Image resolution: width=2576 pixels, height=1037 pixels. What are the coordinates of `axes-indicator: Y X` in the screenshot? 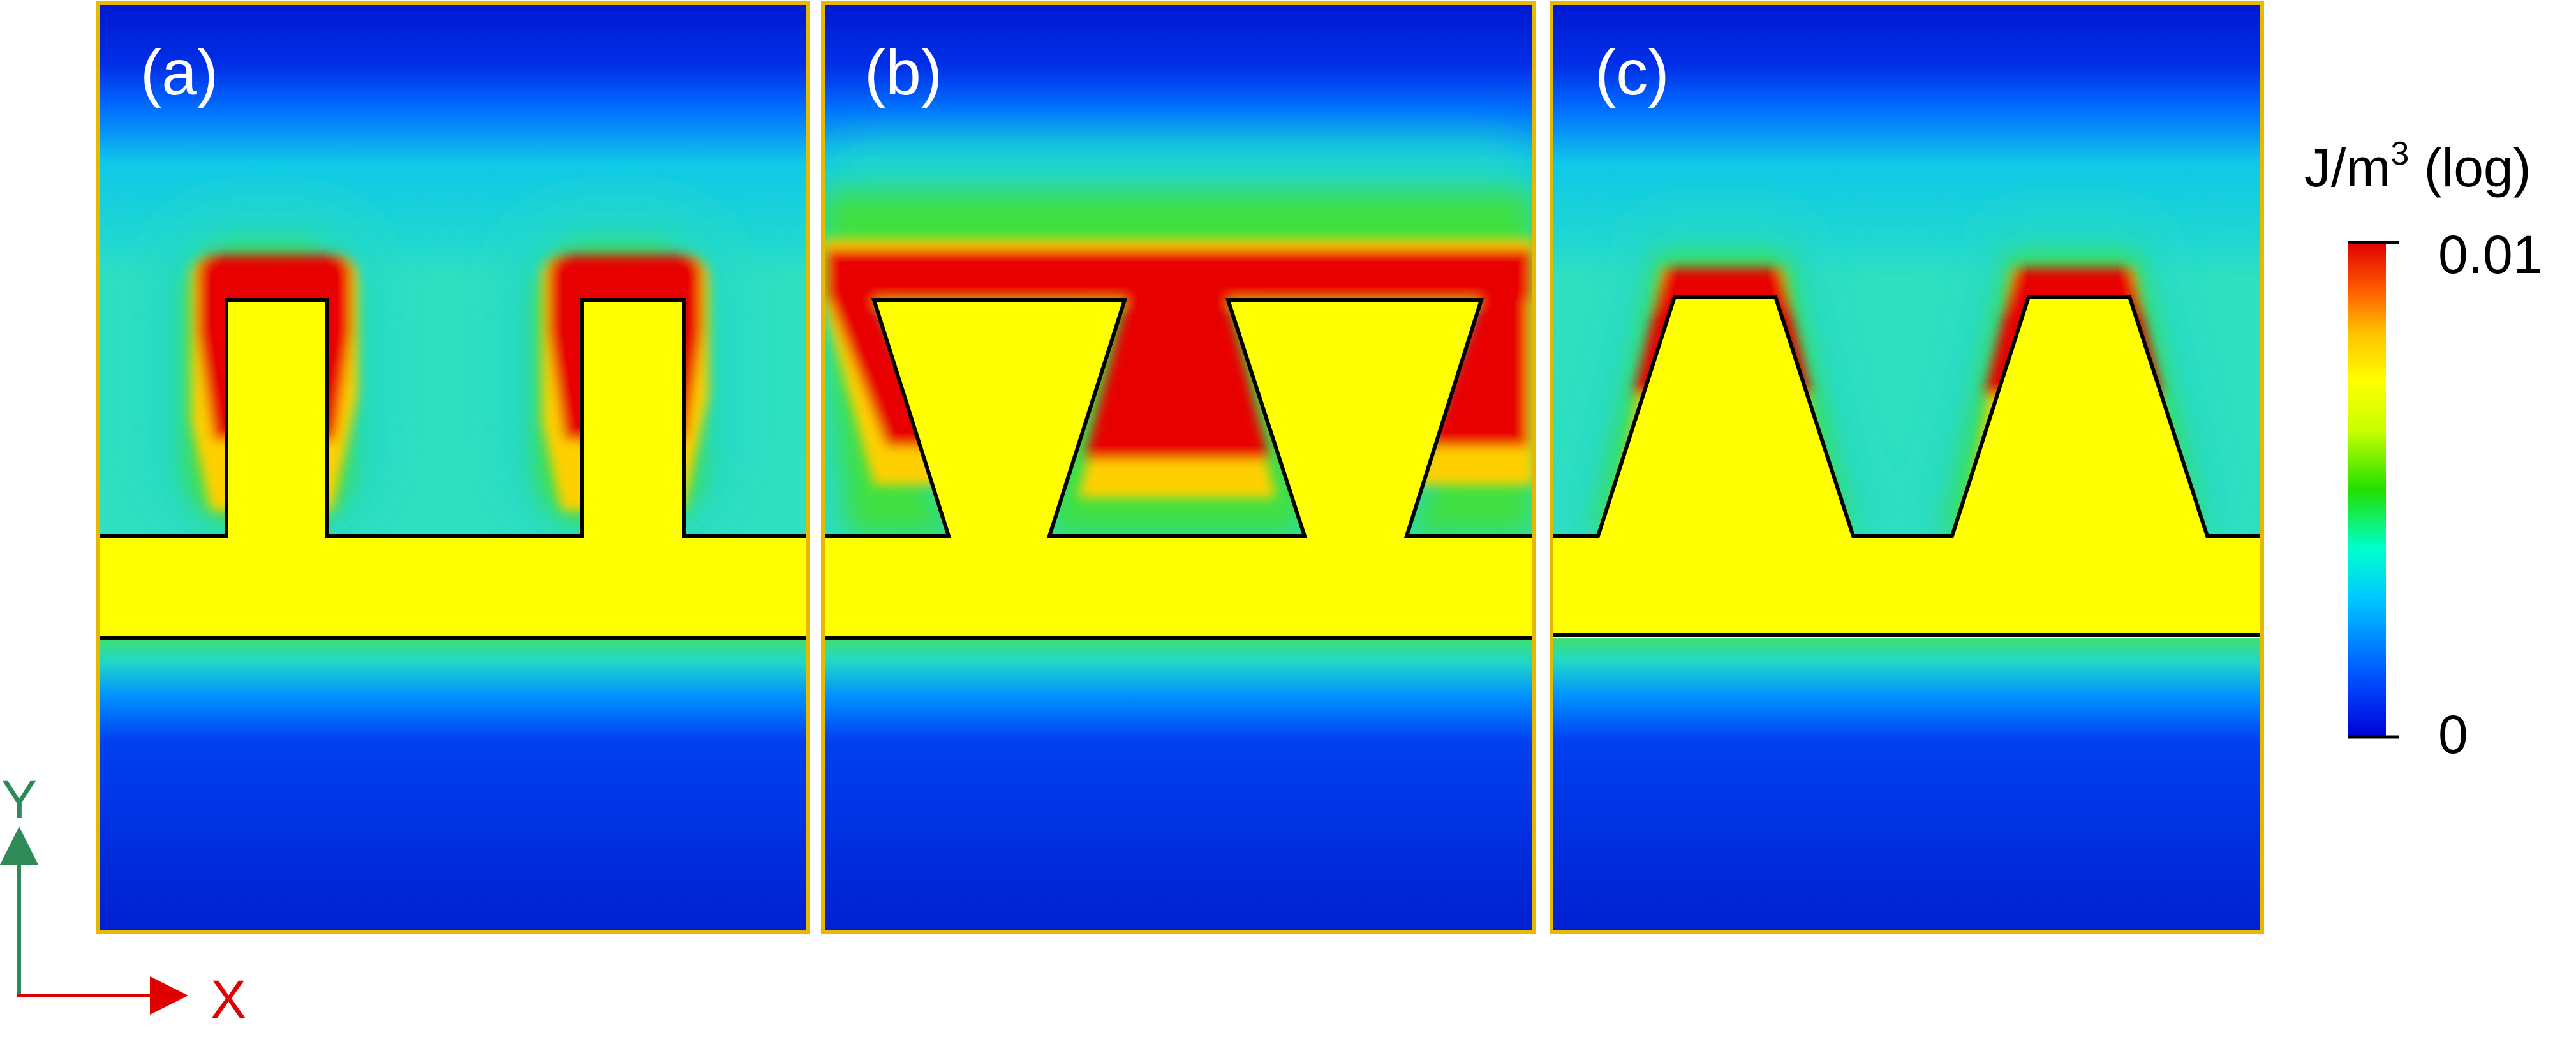 It's located at (123, 899).